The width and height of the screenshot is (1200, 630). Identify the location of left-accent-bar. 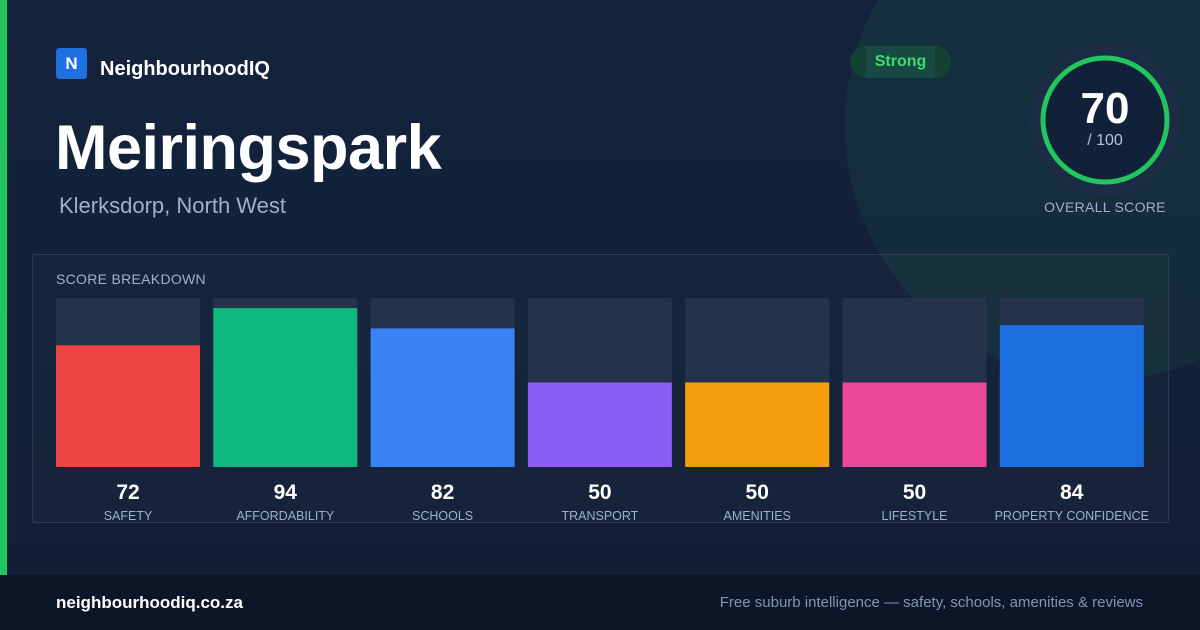
(3, 287).